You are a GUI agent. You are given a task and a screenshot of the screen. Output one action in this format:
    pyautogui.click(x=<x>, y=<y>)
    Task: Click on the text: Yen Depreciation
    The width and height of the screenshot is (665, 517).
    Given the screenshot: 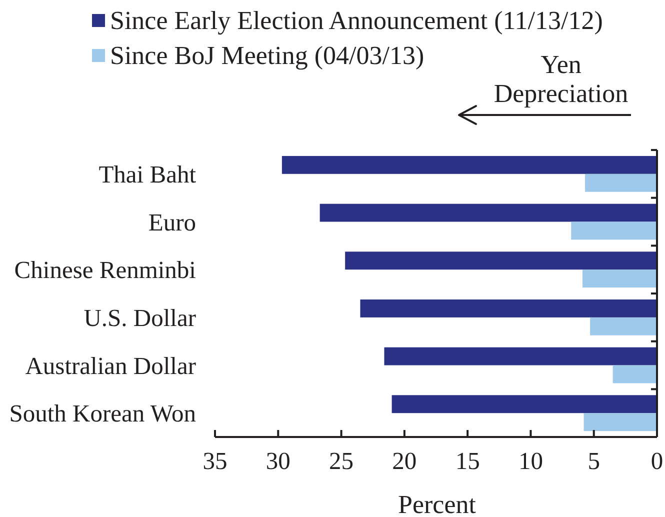 What is the action you would take?
    pyautogui.click(x=561, y=79)
    